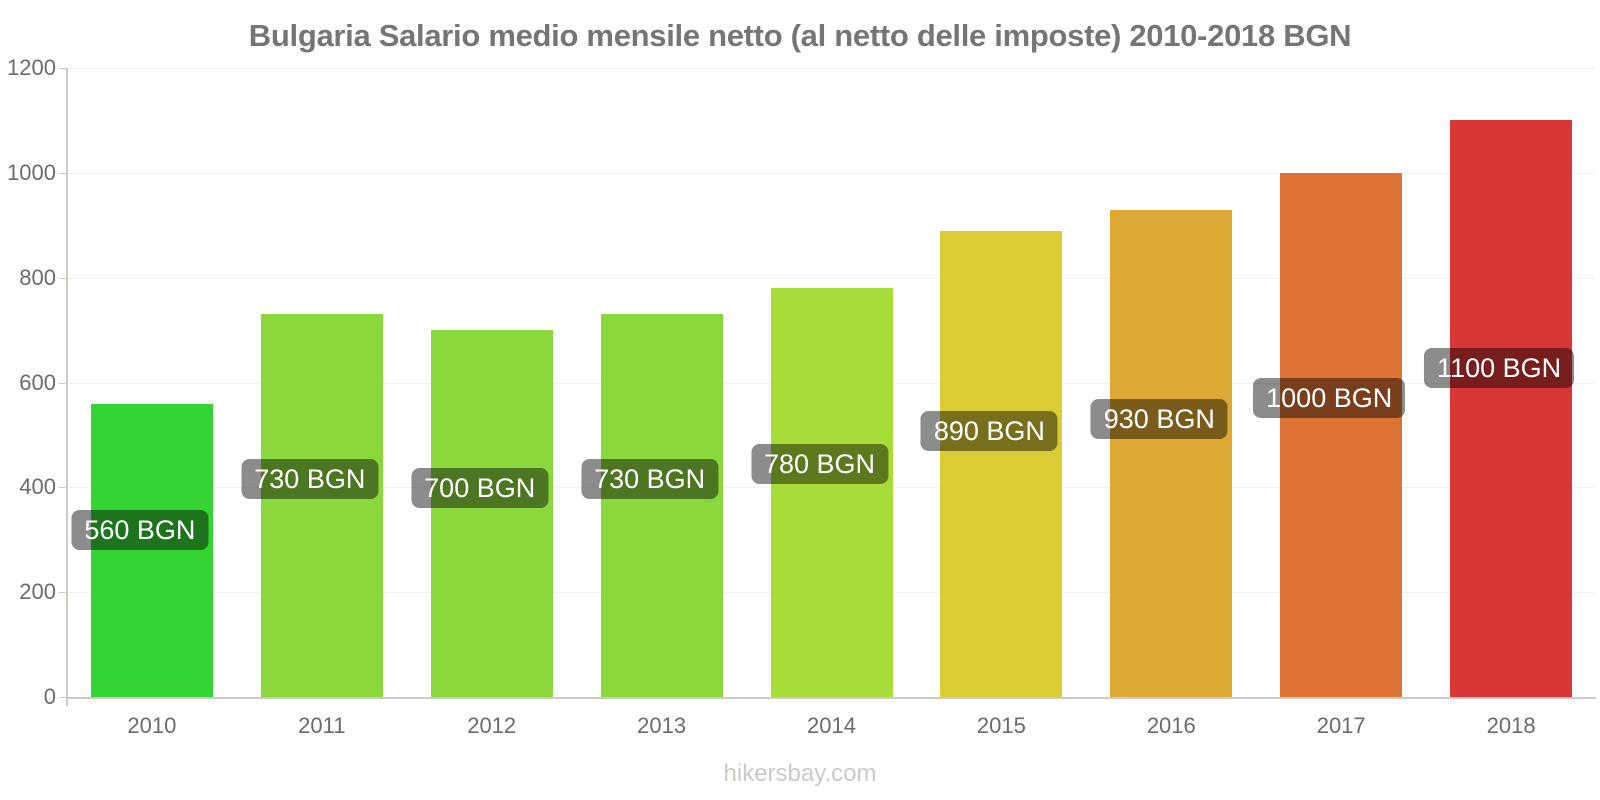  I want to click on y-axis-line, so click(67, 386).